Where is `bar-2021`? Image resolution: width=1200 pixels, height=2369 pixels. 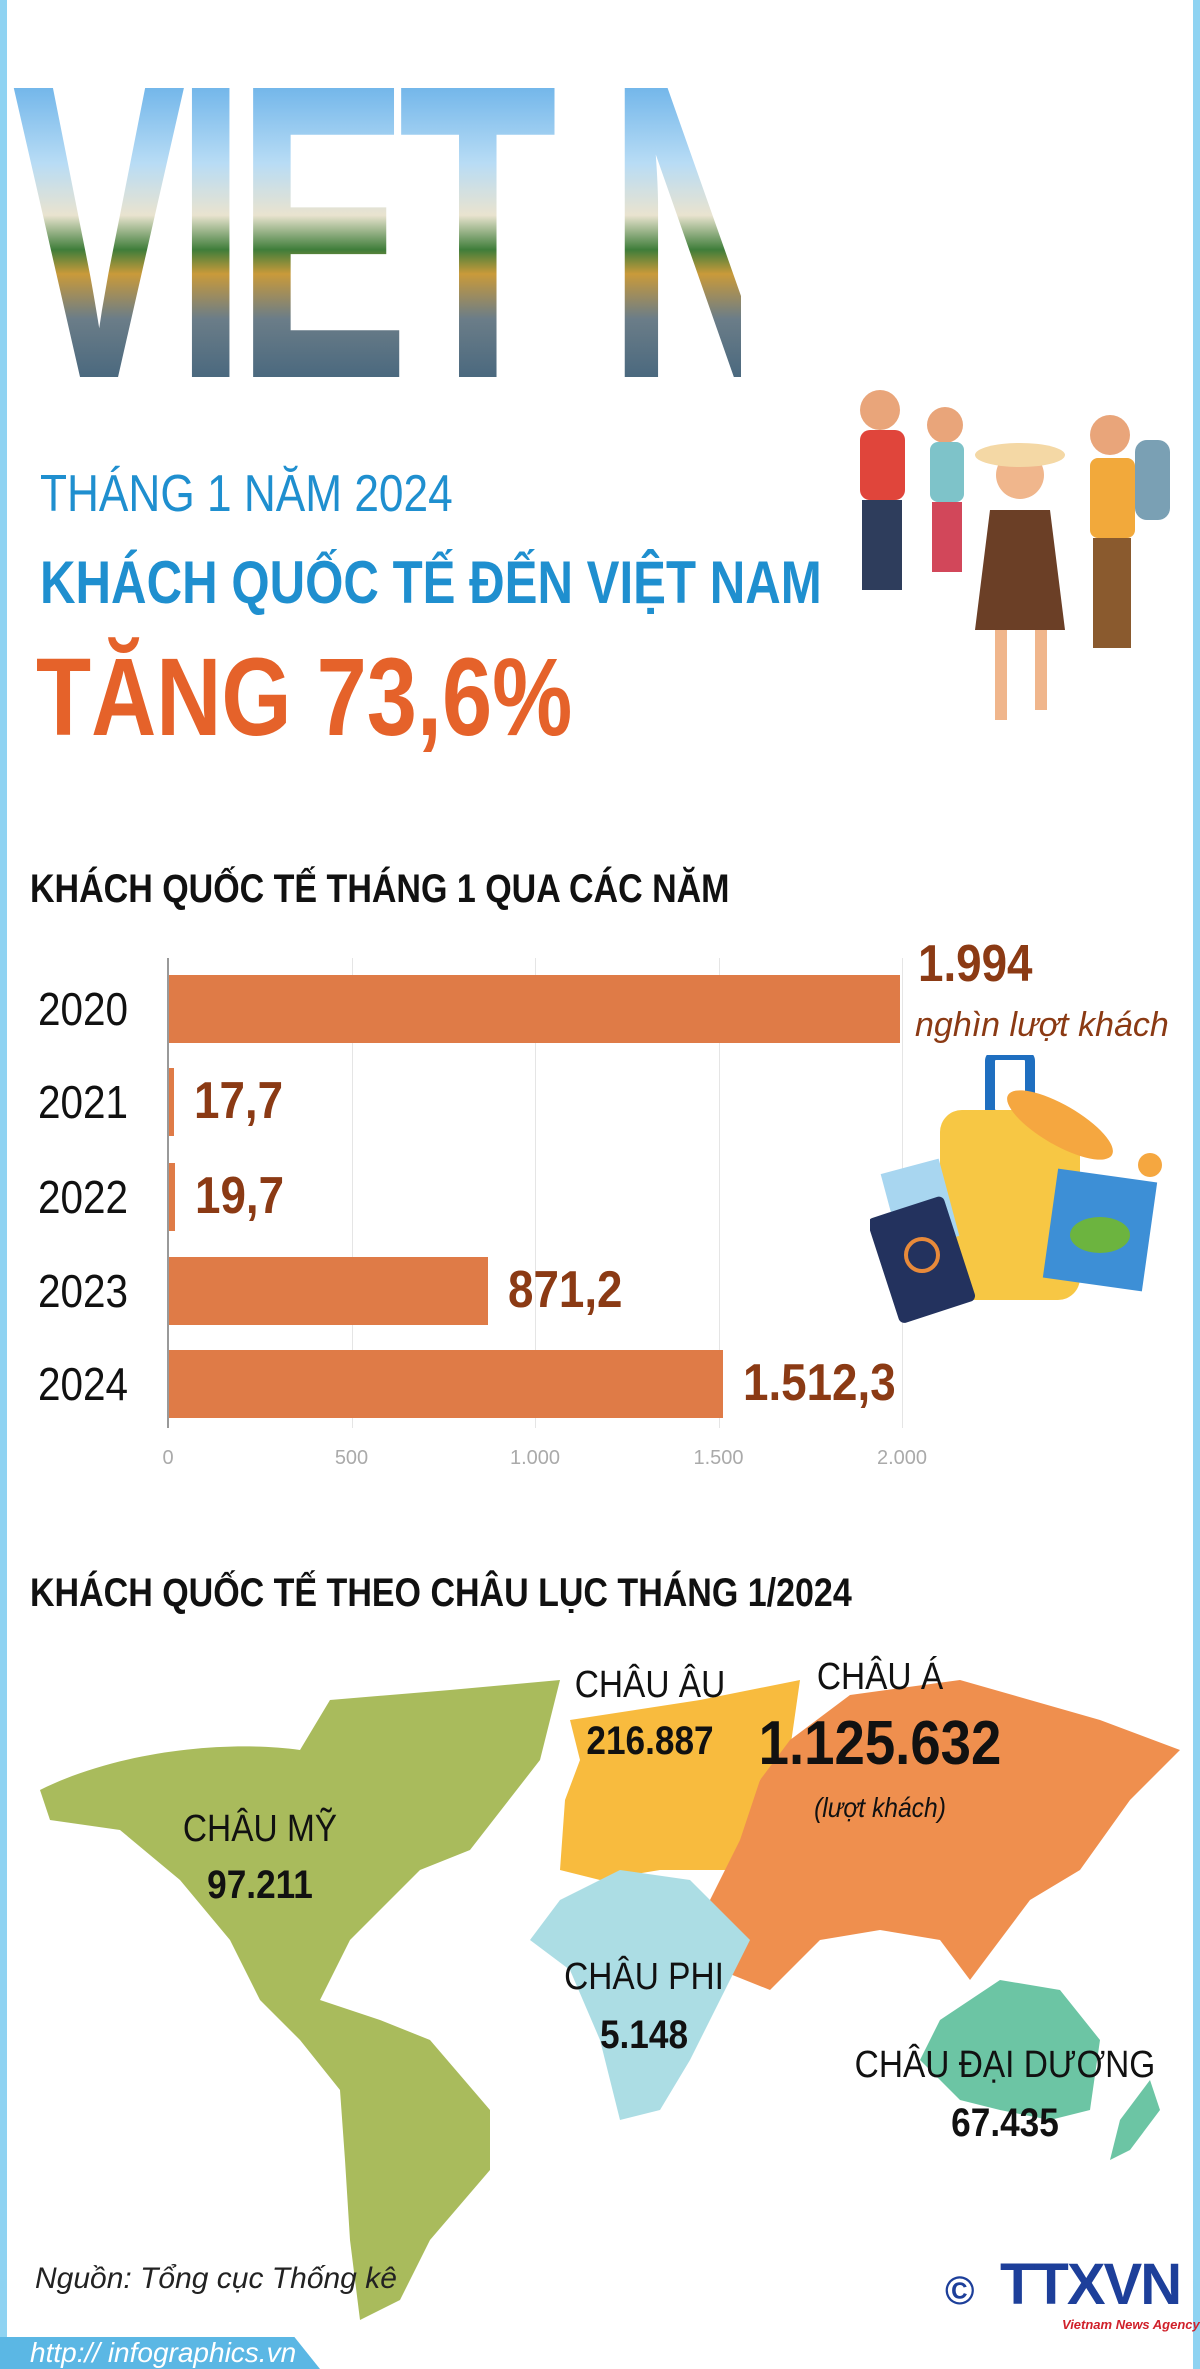
bar-2021 is located at coordinates (171, 1102).